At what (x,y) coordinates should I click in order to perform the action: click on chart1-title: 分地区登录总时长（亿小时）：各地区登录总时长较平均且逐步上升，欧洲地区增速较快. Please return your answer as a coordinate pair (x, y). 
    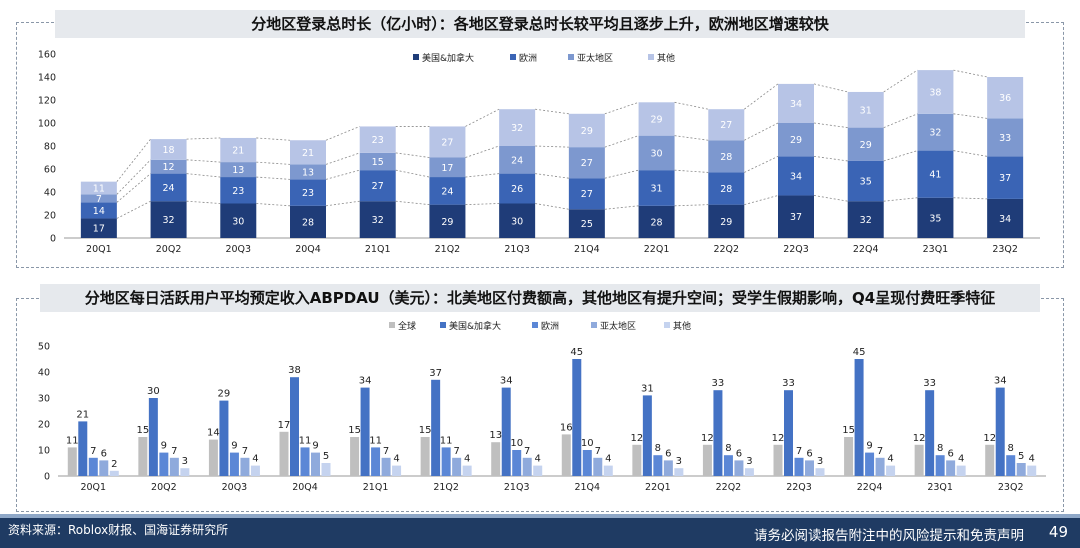
    Looking at the image, I should click on (540, 24).